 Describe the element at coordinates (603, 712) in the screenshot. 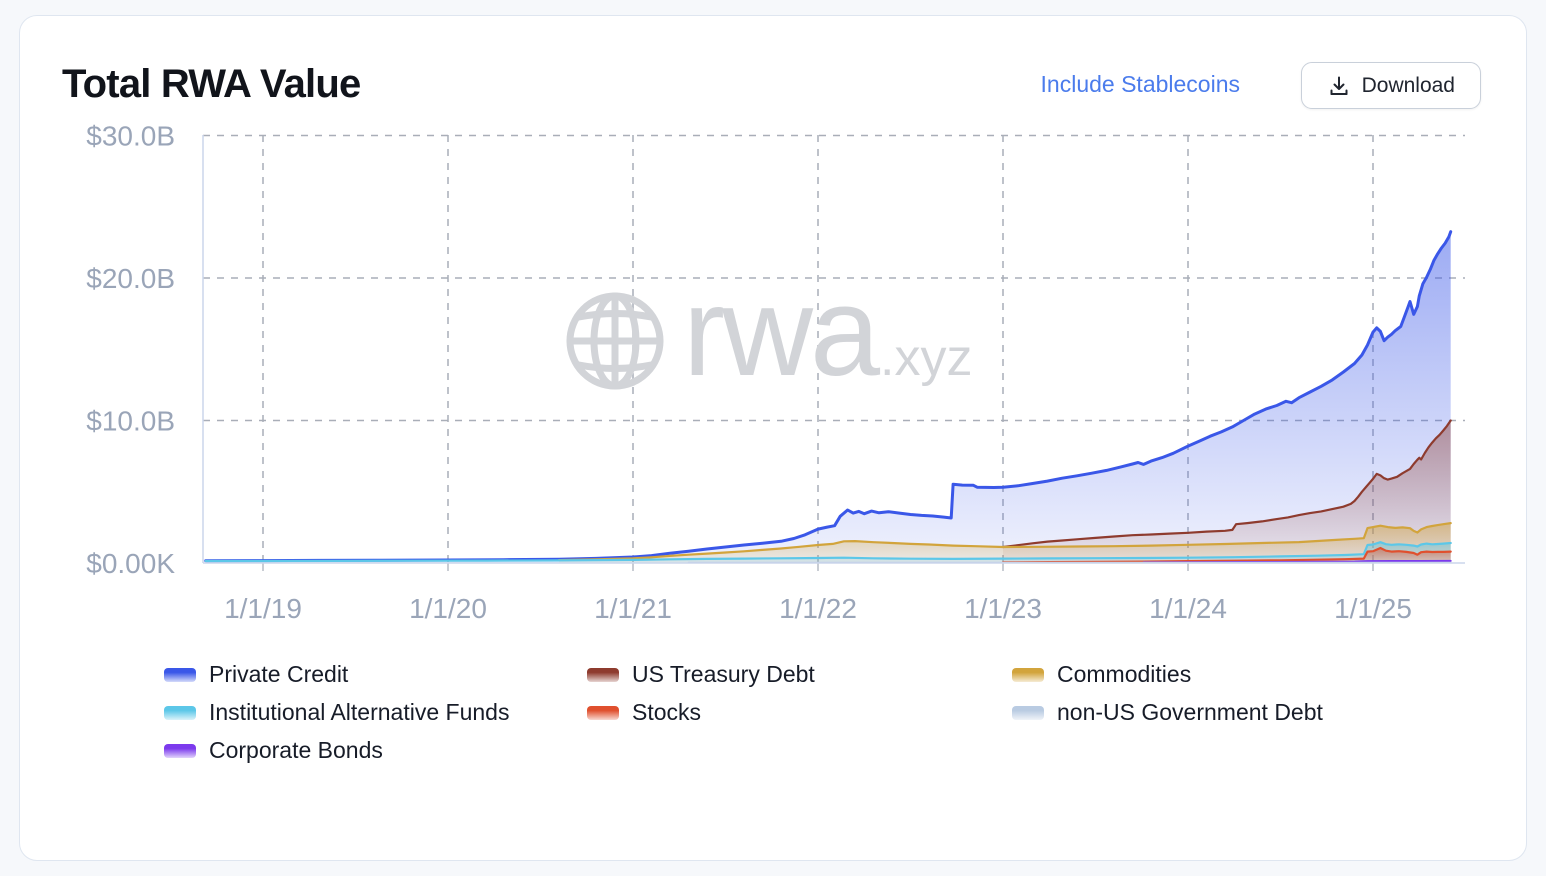

I see `legend-swatch-stocks` at that location.